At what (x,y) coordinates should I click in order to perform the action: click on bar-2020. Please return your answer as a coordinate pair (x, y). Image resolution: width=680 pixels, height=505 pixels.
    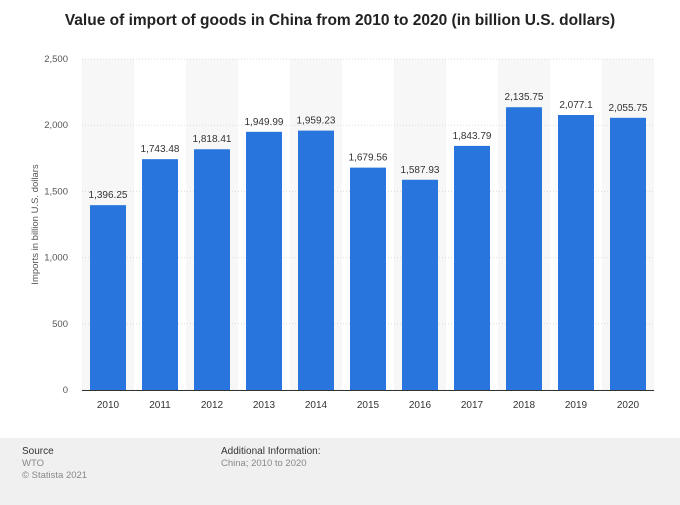
    Looking at the image, I should click on (628, 254).